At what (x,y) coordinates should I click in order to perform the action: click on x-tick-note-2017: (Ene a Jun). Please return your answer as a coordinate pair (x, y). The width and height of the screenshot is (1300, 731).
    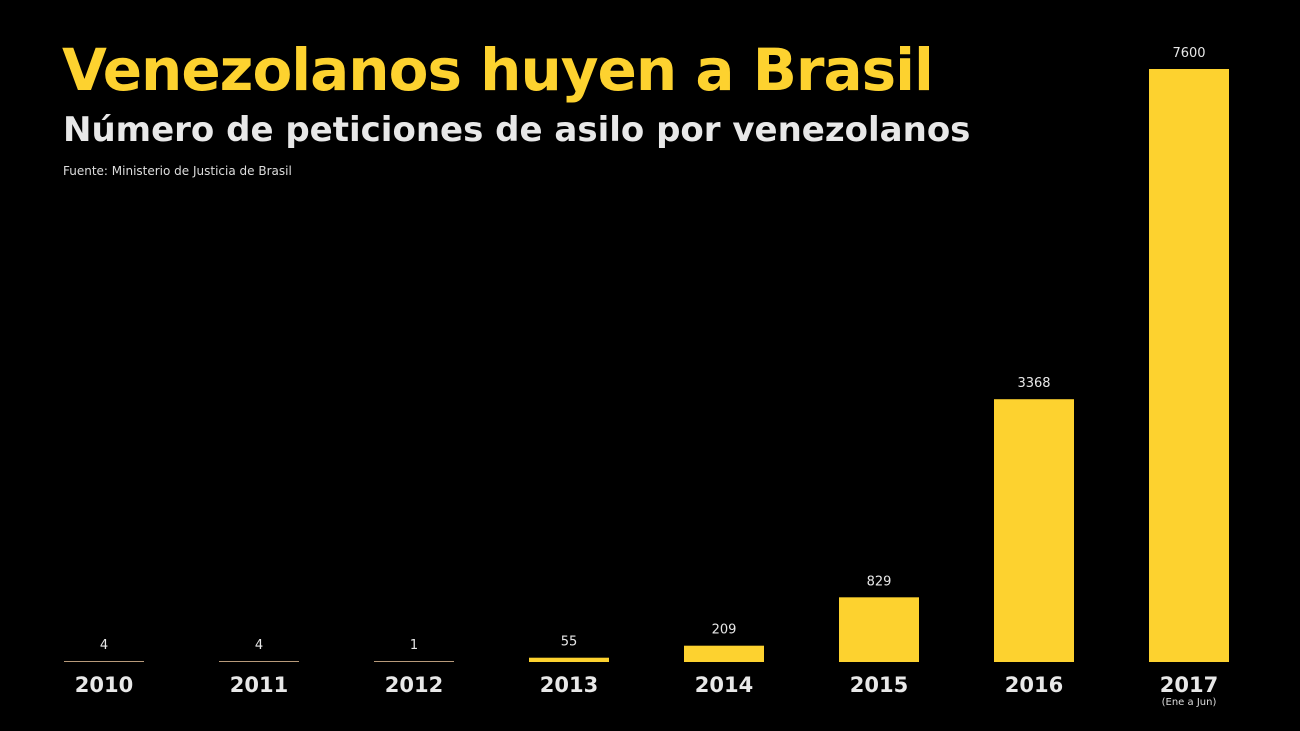
    Looking at the image, I should click on (1189, 702).